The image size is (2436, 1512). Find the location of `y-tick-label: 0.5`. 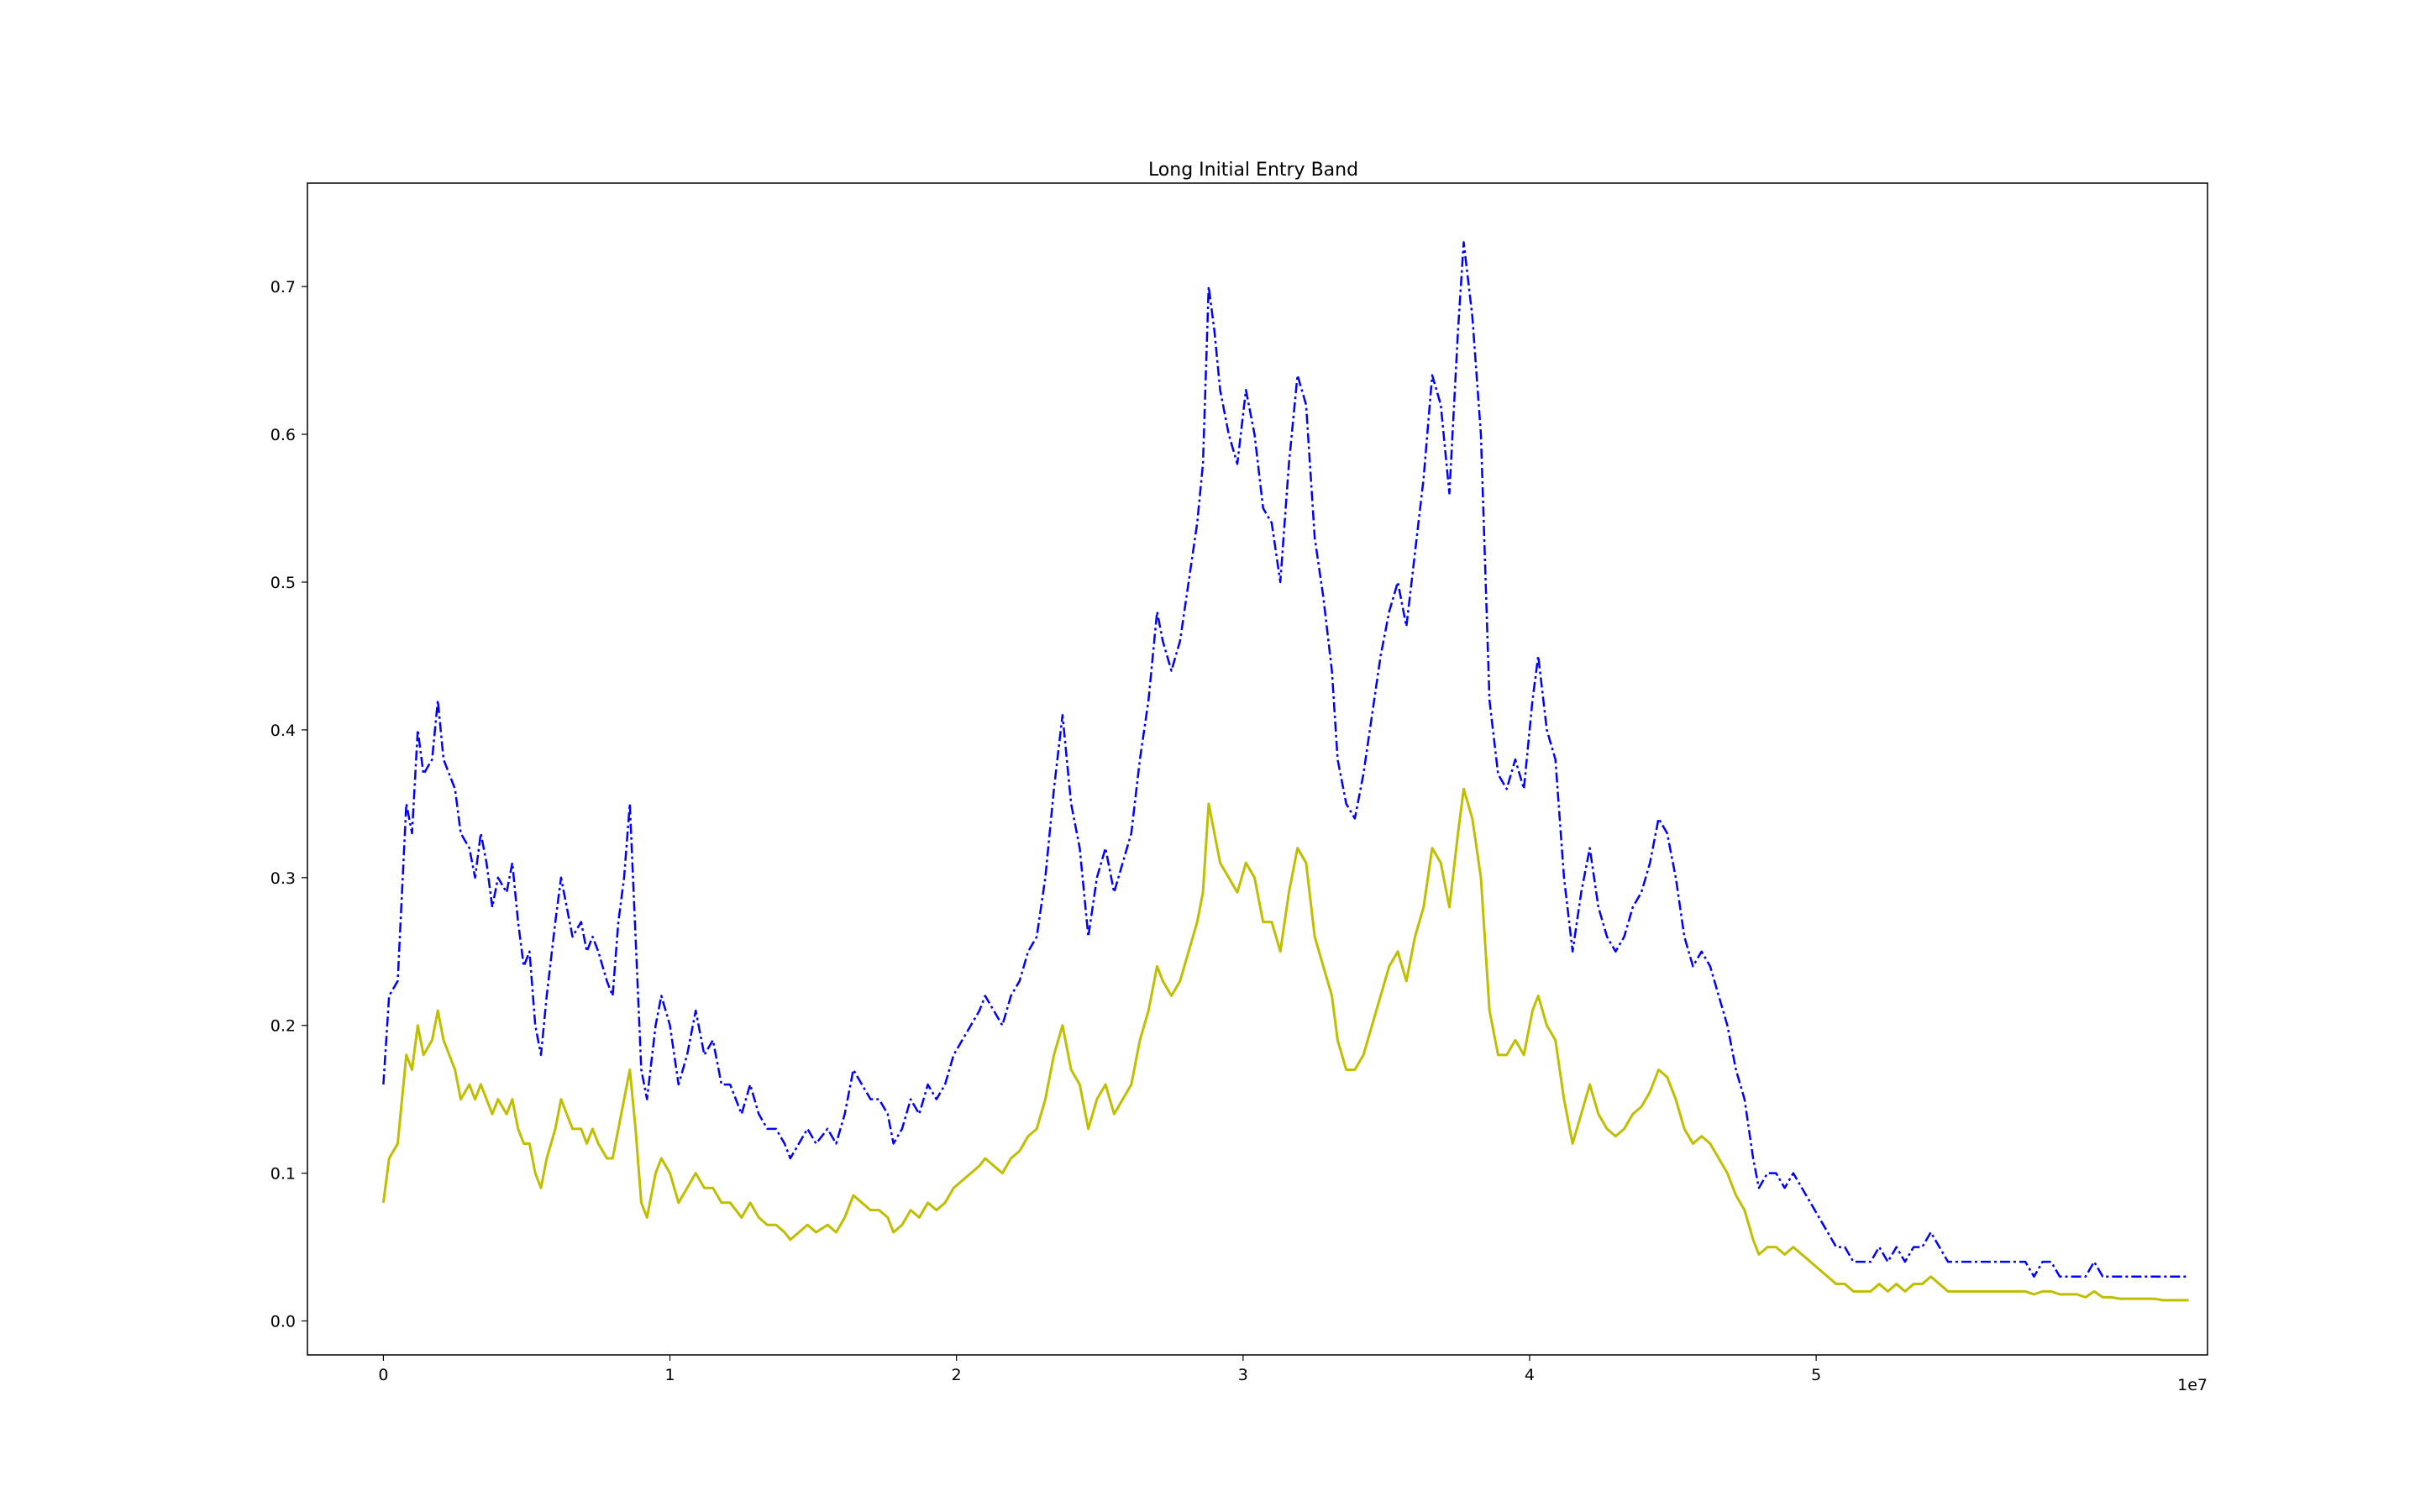

y-tick-label: 0.5 is located at coordinates (283, 583).